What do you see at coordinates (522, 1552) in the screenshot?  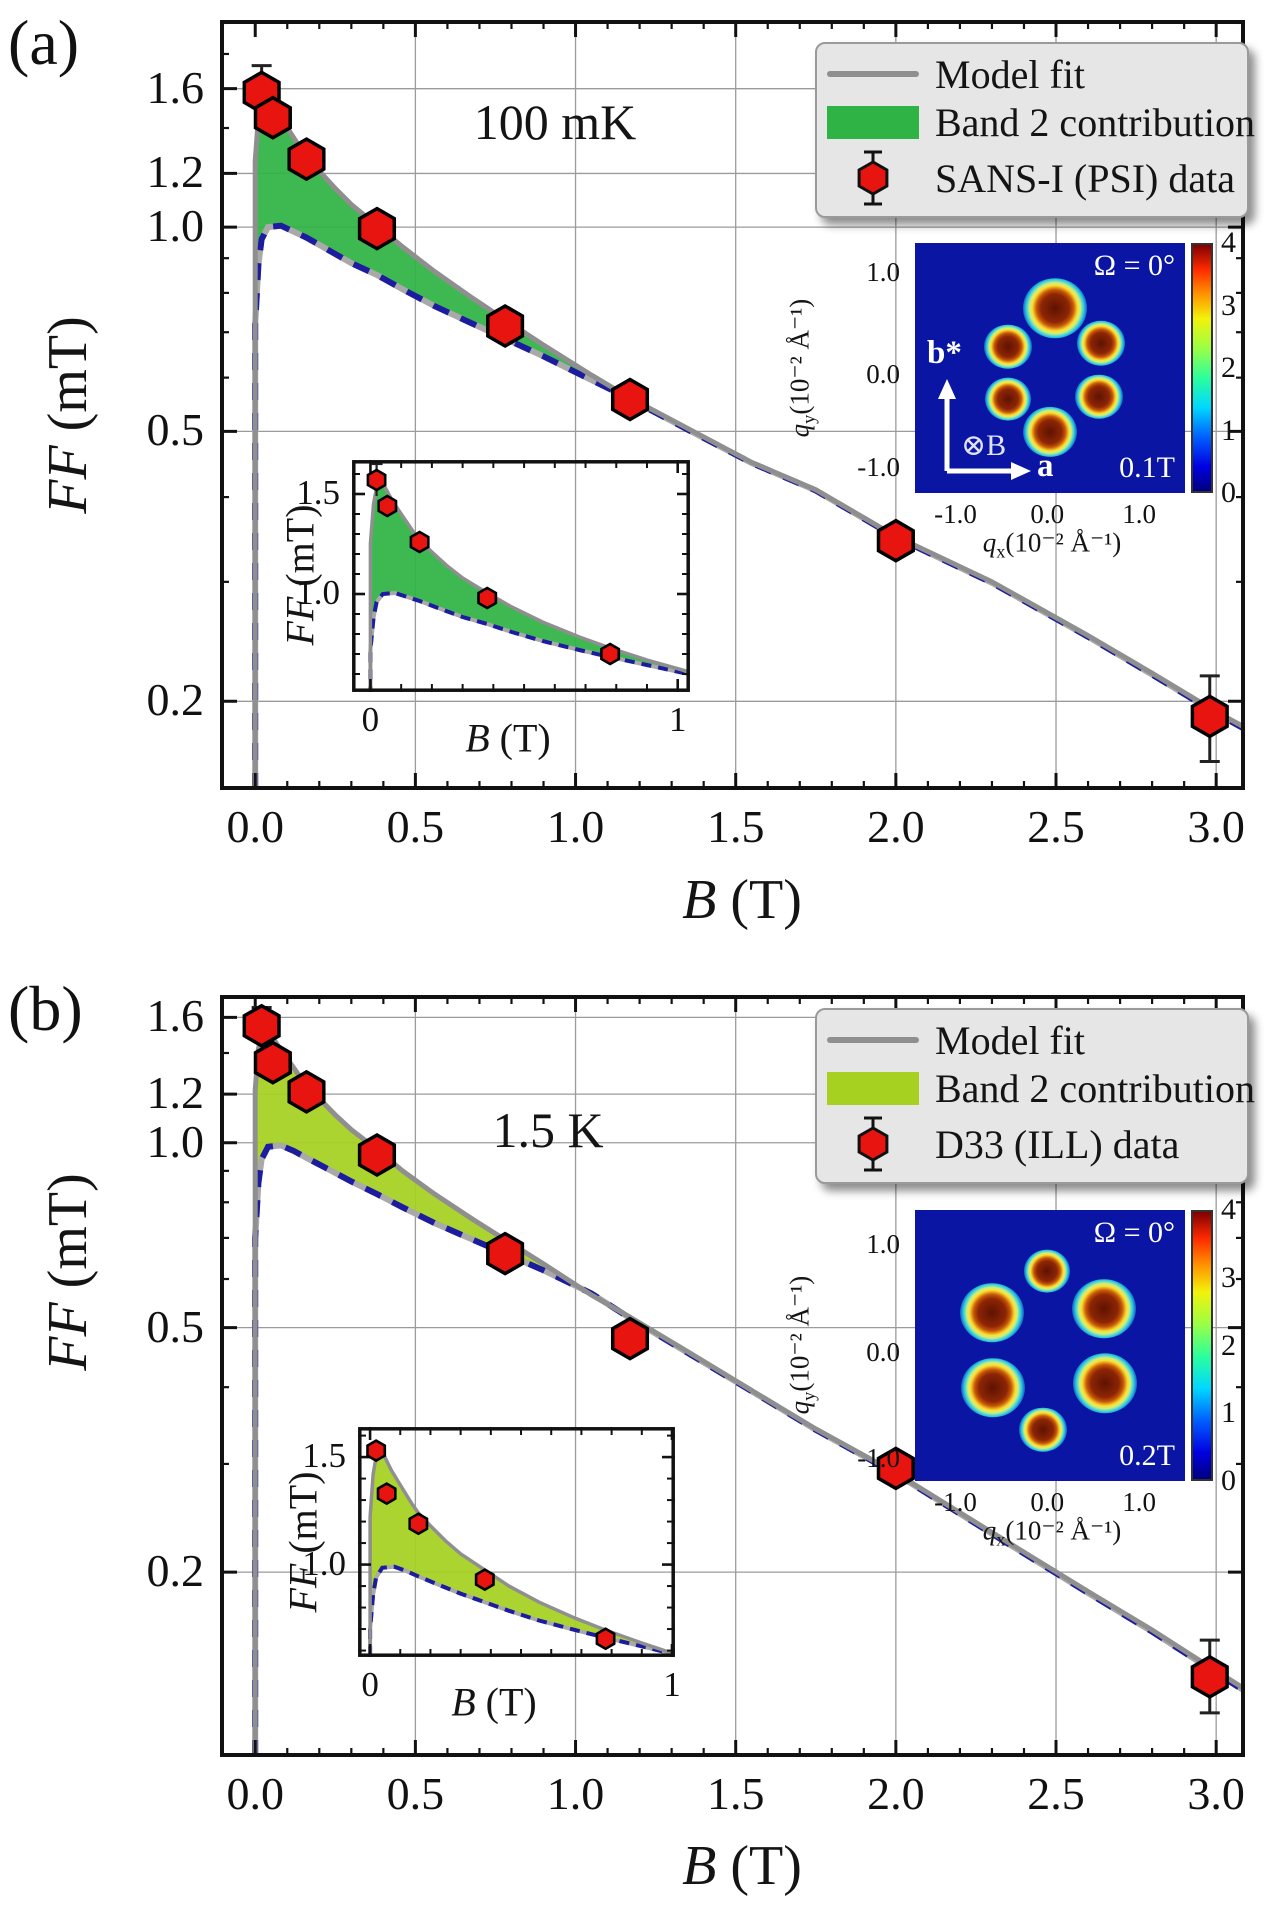 I see `inset-band2-region` at bounding box center [522, 1552].